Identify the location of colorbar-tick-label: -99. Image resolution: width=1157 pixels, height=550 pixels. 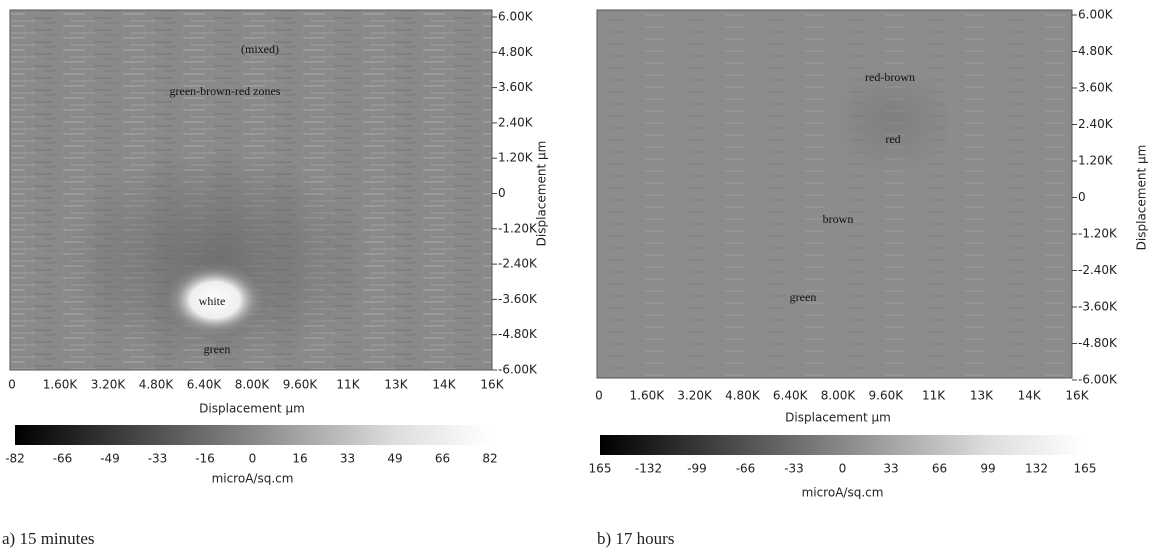
(697, 469).